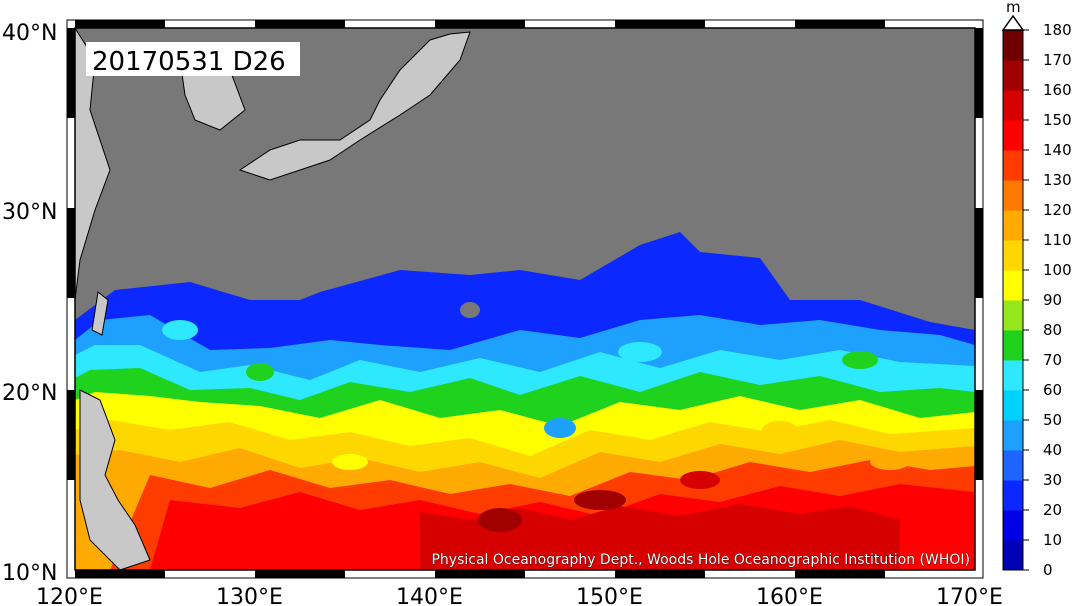 This screenshot has height=606, width=1072. I want to click on colorbar-tick-label: 180, so click(1057, 30).